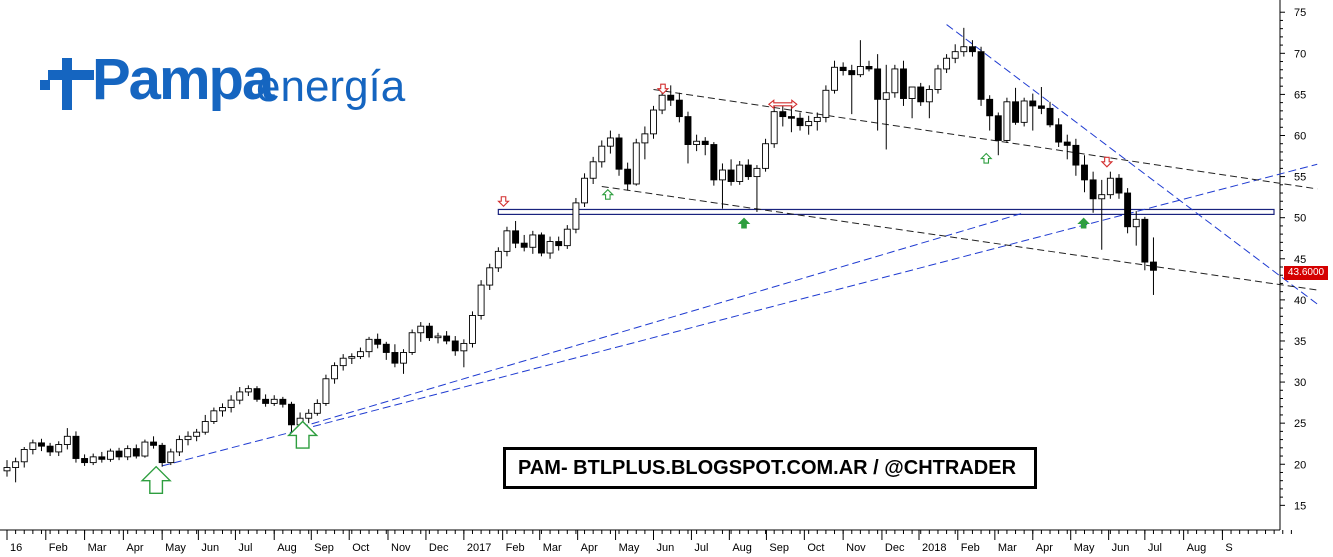 Image resolution: width=1333 pixels, height=557 pixels. Describe the element at coordinates (1228, 548) in the screenshot. I see `x-tick-label: S` at that location.